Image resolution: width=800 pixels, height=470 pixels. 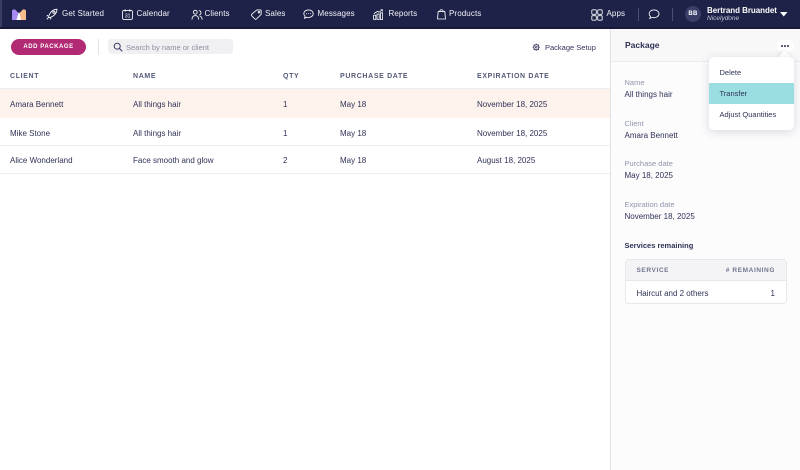 What do you see at coordinates (128, 16) in the screenshot?
I see `svg-text: 31` at bounding box center [128, 16].